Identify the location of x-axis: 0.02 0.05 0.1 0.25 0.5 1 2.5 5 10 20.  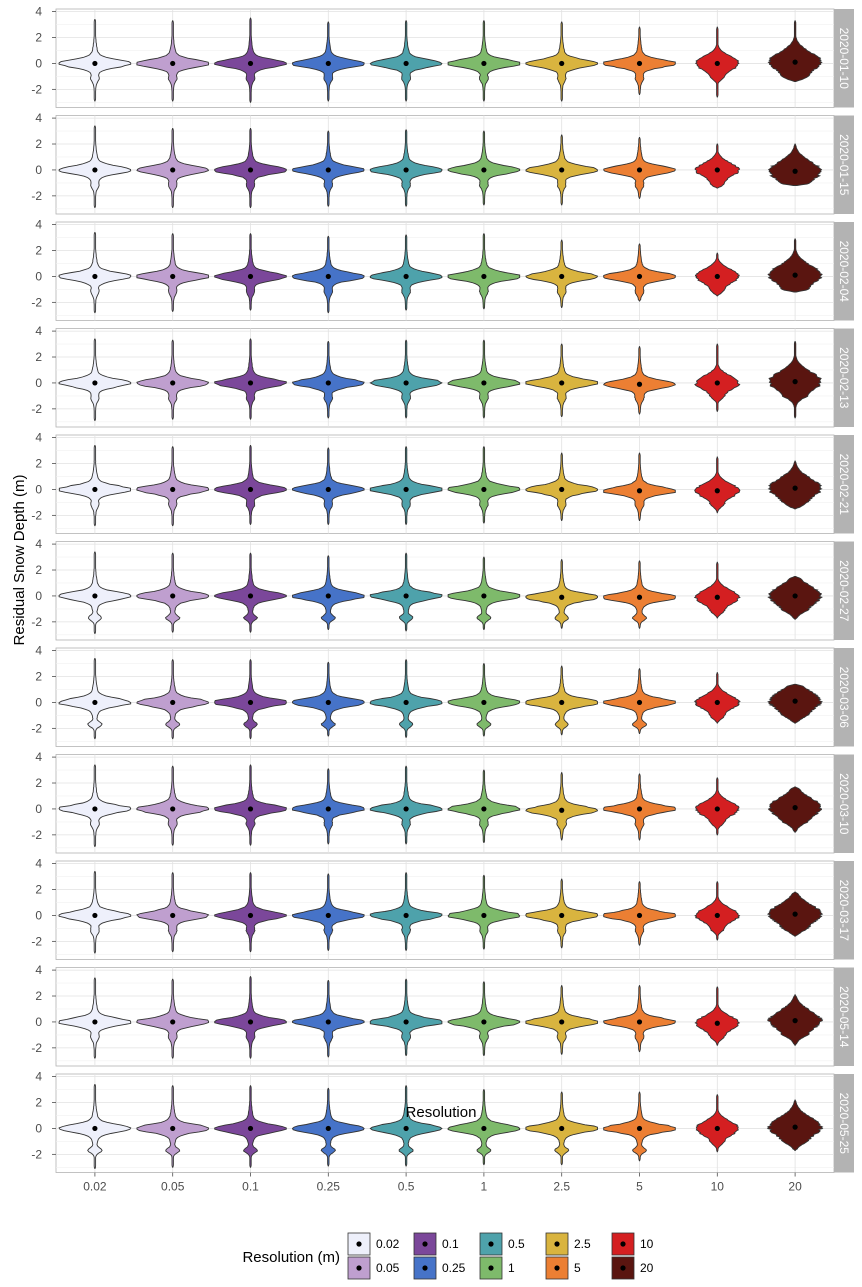
(442, 1183).